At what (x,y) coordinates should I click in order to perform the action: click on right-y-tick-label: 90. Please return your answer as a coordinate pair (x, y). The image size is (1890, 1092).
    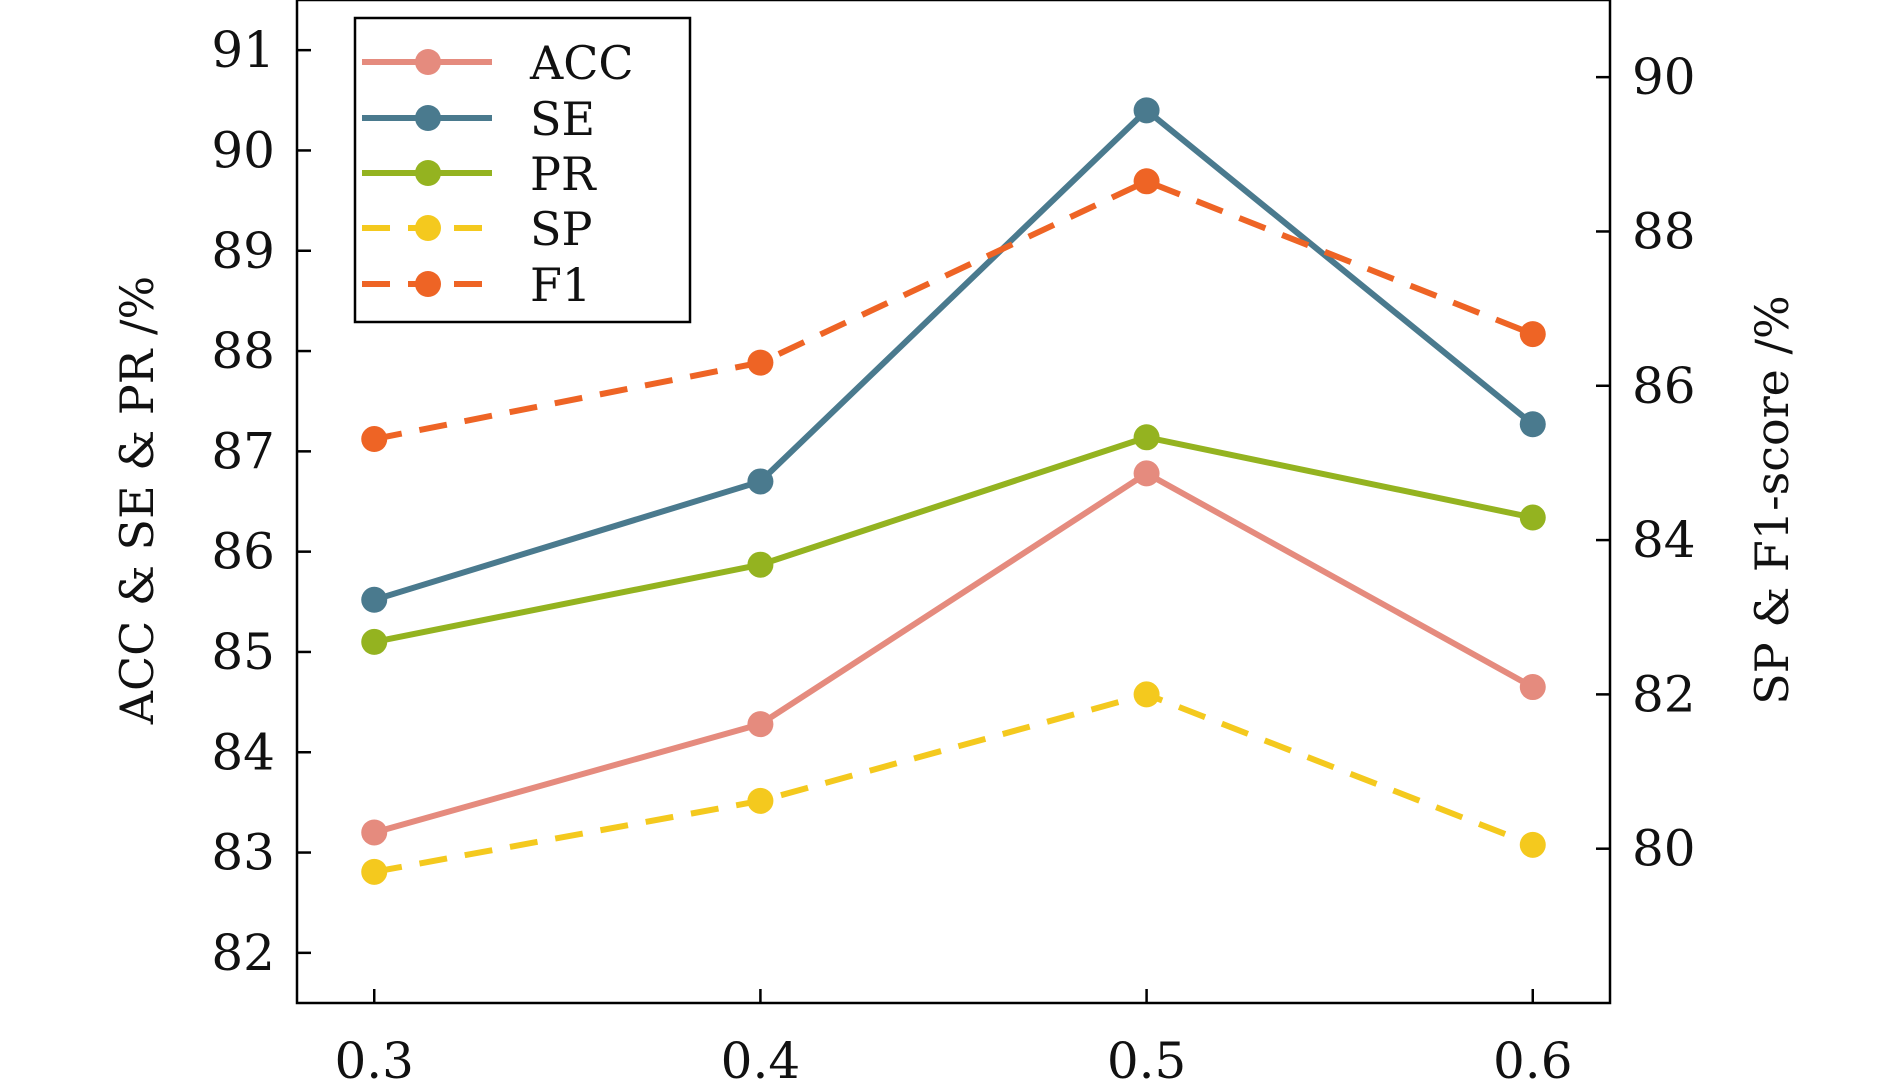
    Looking at the image, I should click on (1664, 77).